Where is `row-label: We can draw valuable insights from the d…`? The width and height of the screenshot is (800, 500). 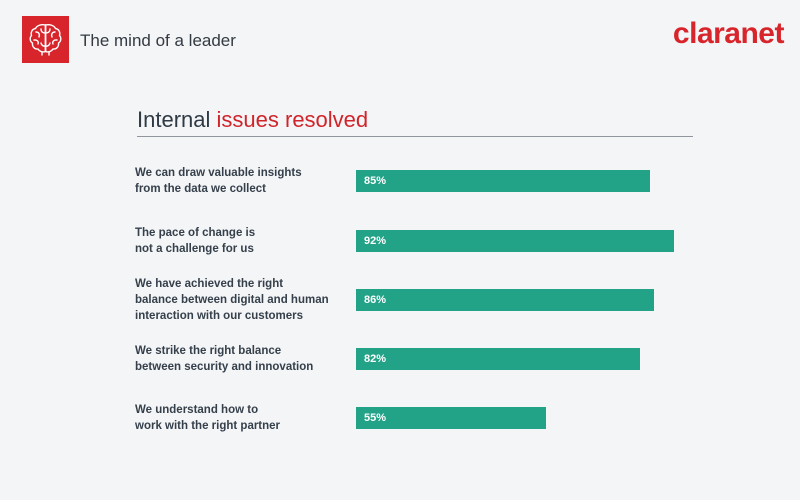 row-label: We can draw valuable insights from the d… is located at coordinates (218, 181).